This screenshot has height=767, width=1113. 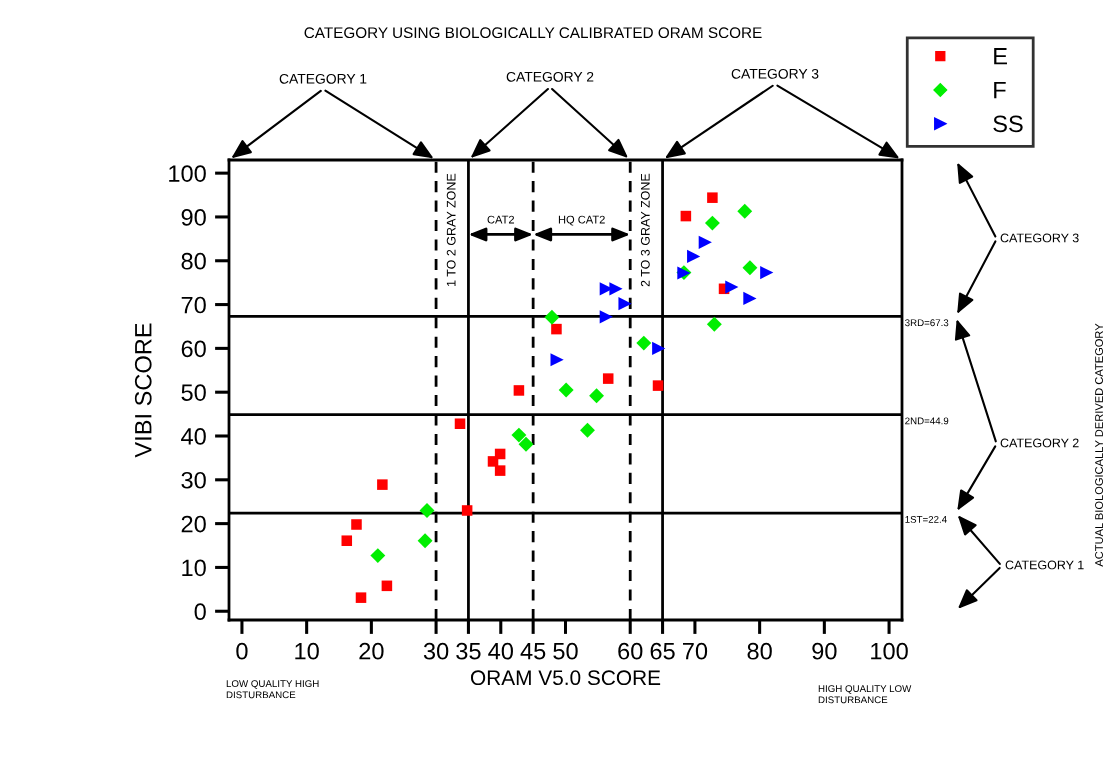 I want to click on y-tick-label: 70, so click(x=193, y=305).